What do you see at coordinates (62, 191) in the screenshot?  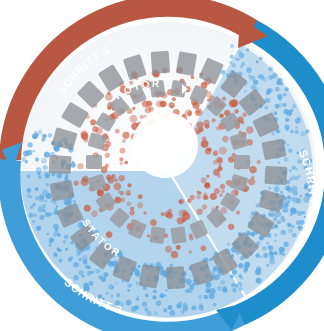 I see `coil-segment` at bounding box center [62, 191].